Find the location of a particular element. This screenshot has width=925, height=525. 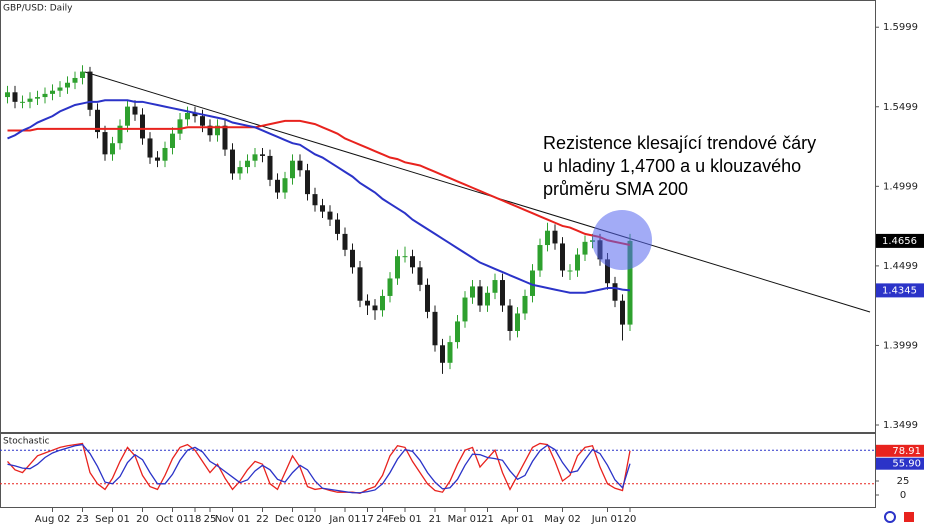

x-tick-label: 18 is located at coordinates (195, 519).